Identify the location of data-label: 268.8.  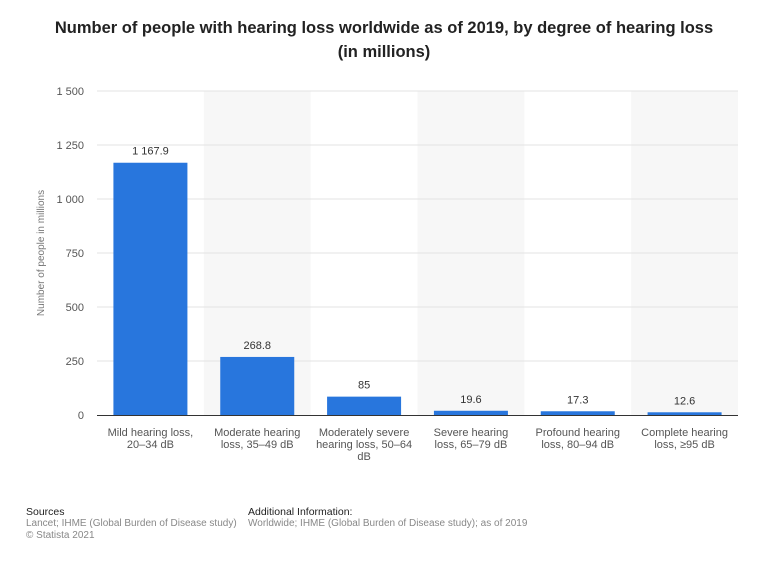
(257, 346).